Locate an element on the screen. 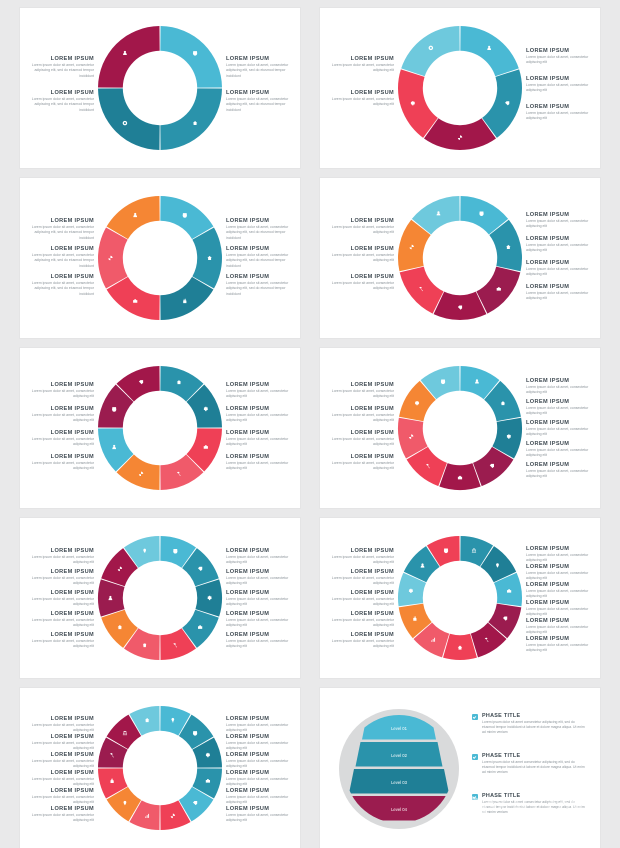 The width and height of the screenshot is (620, 848). hammer-icon is located at coordinates (421, 289).